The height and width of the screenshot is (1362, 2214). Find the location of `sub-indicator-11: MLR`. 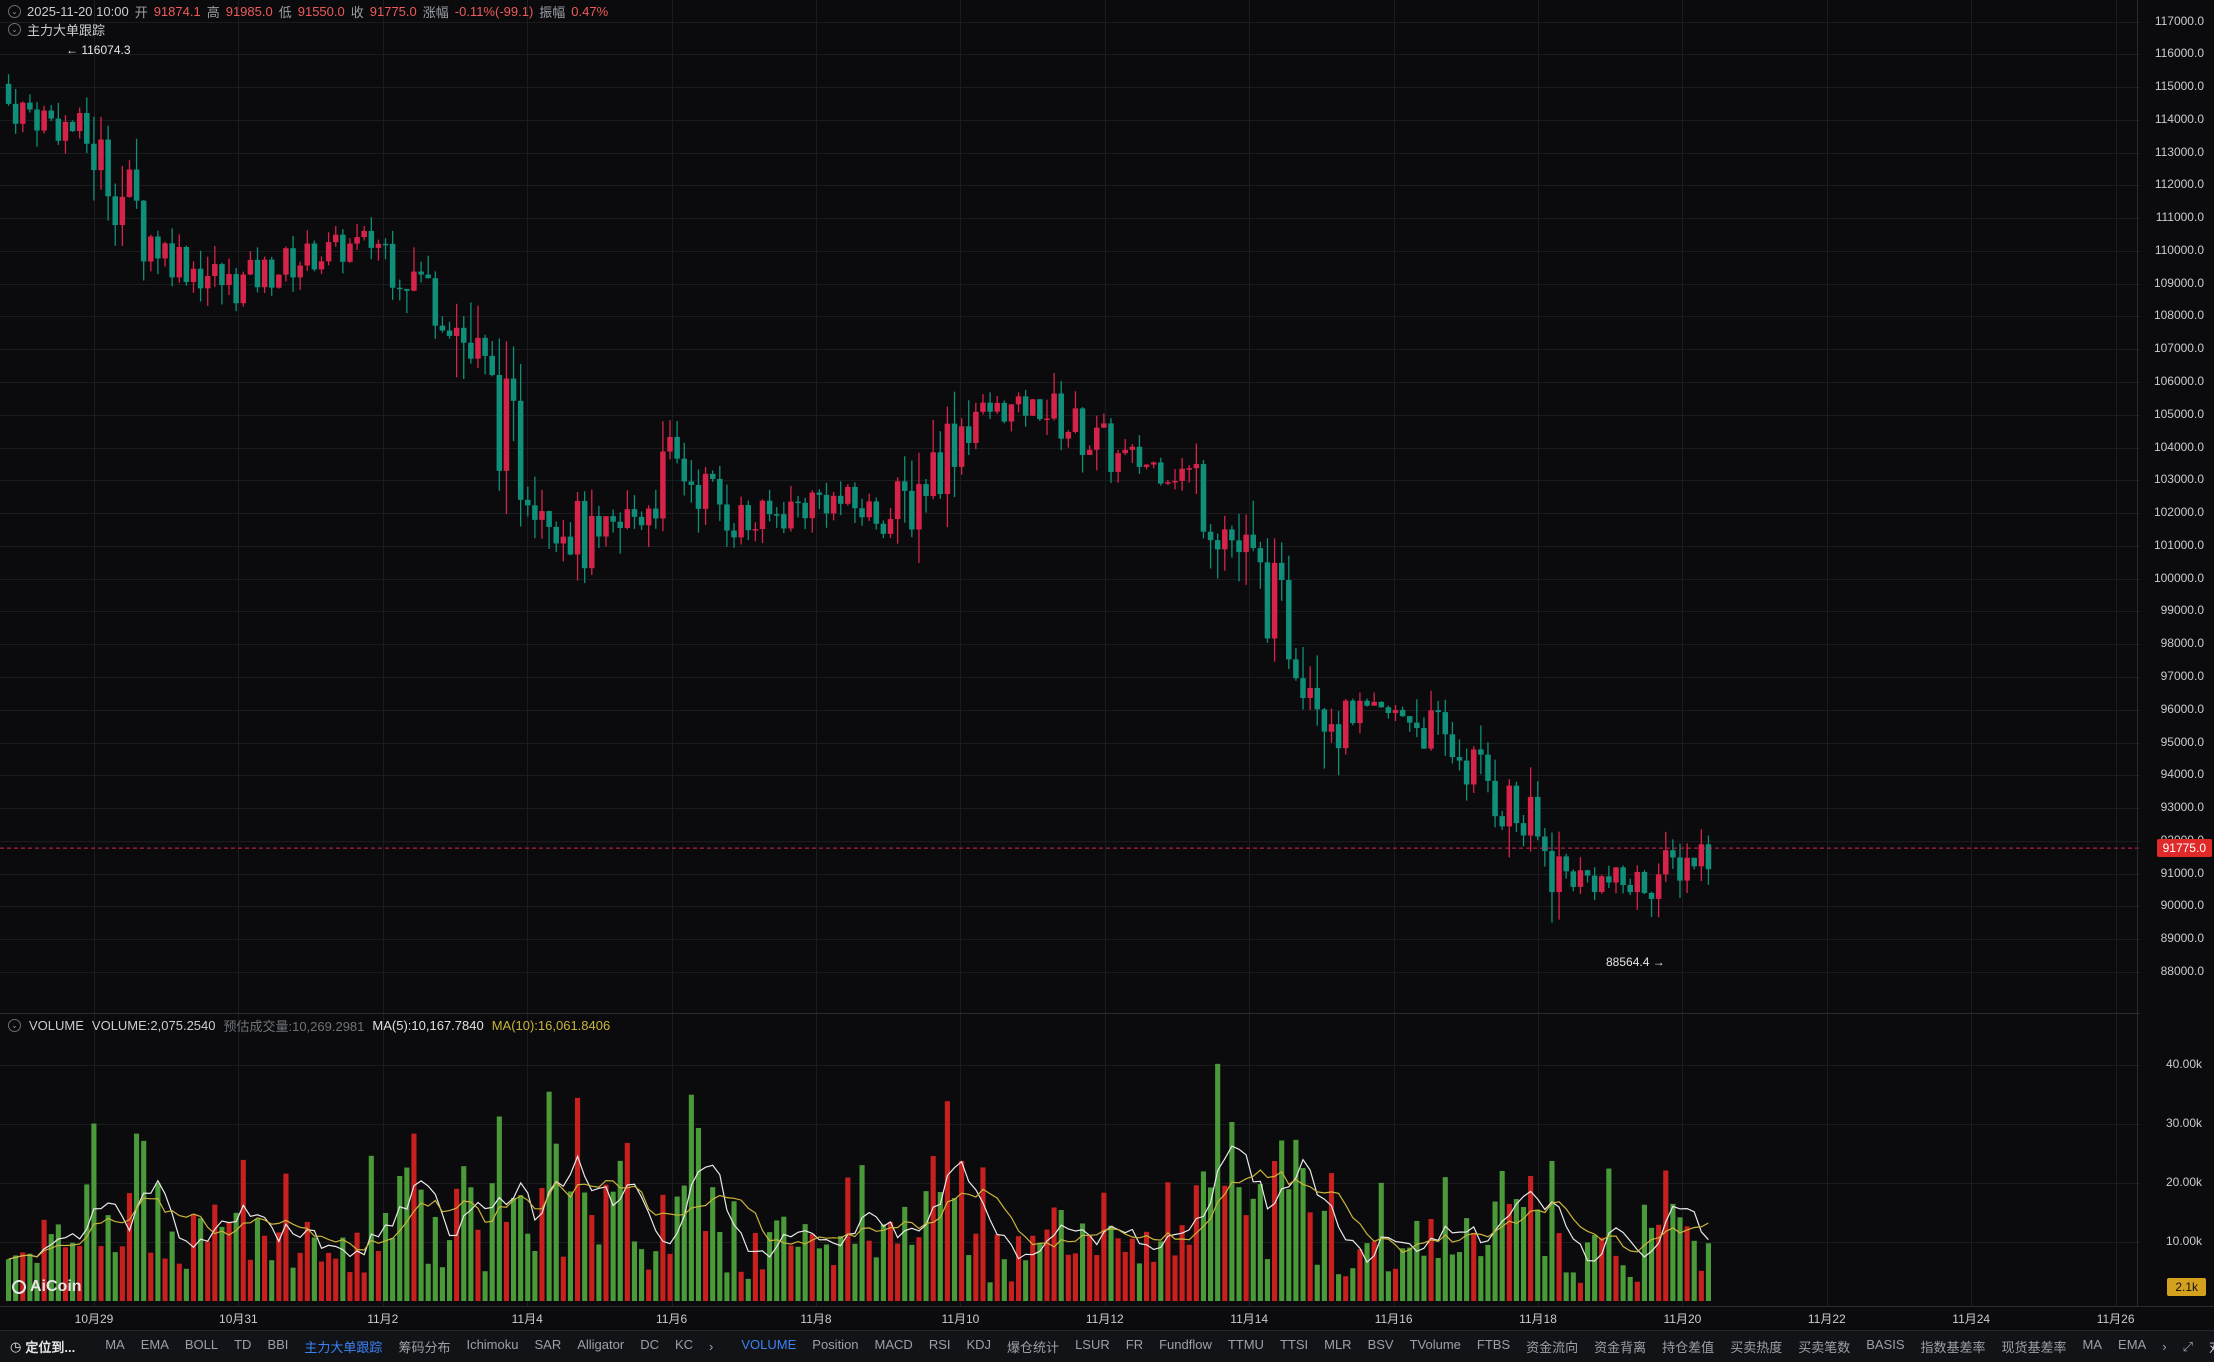

sub-indicator-11: MLR is located at coordinates (1338, 1344).